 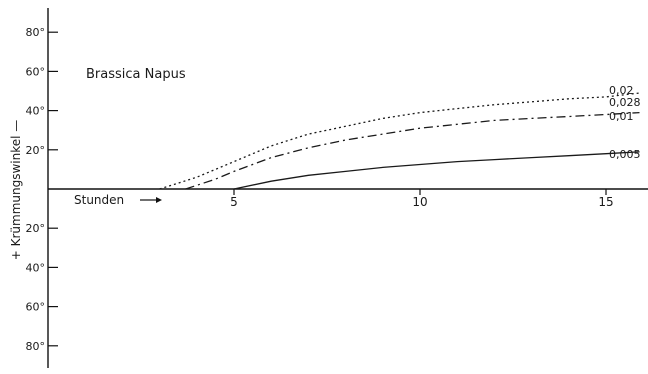 What do you see at coordinates (99, 200) in the screenshot?
I see `x-axis-label: Stunden` at bounding box center [99, 200].